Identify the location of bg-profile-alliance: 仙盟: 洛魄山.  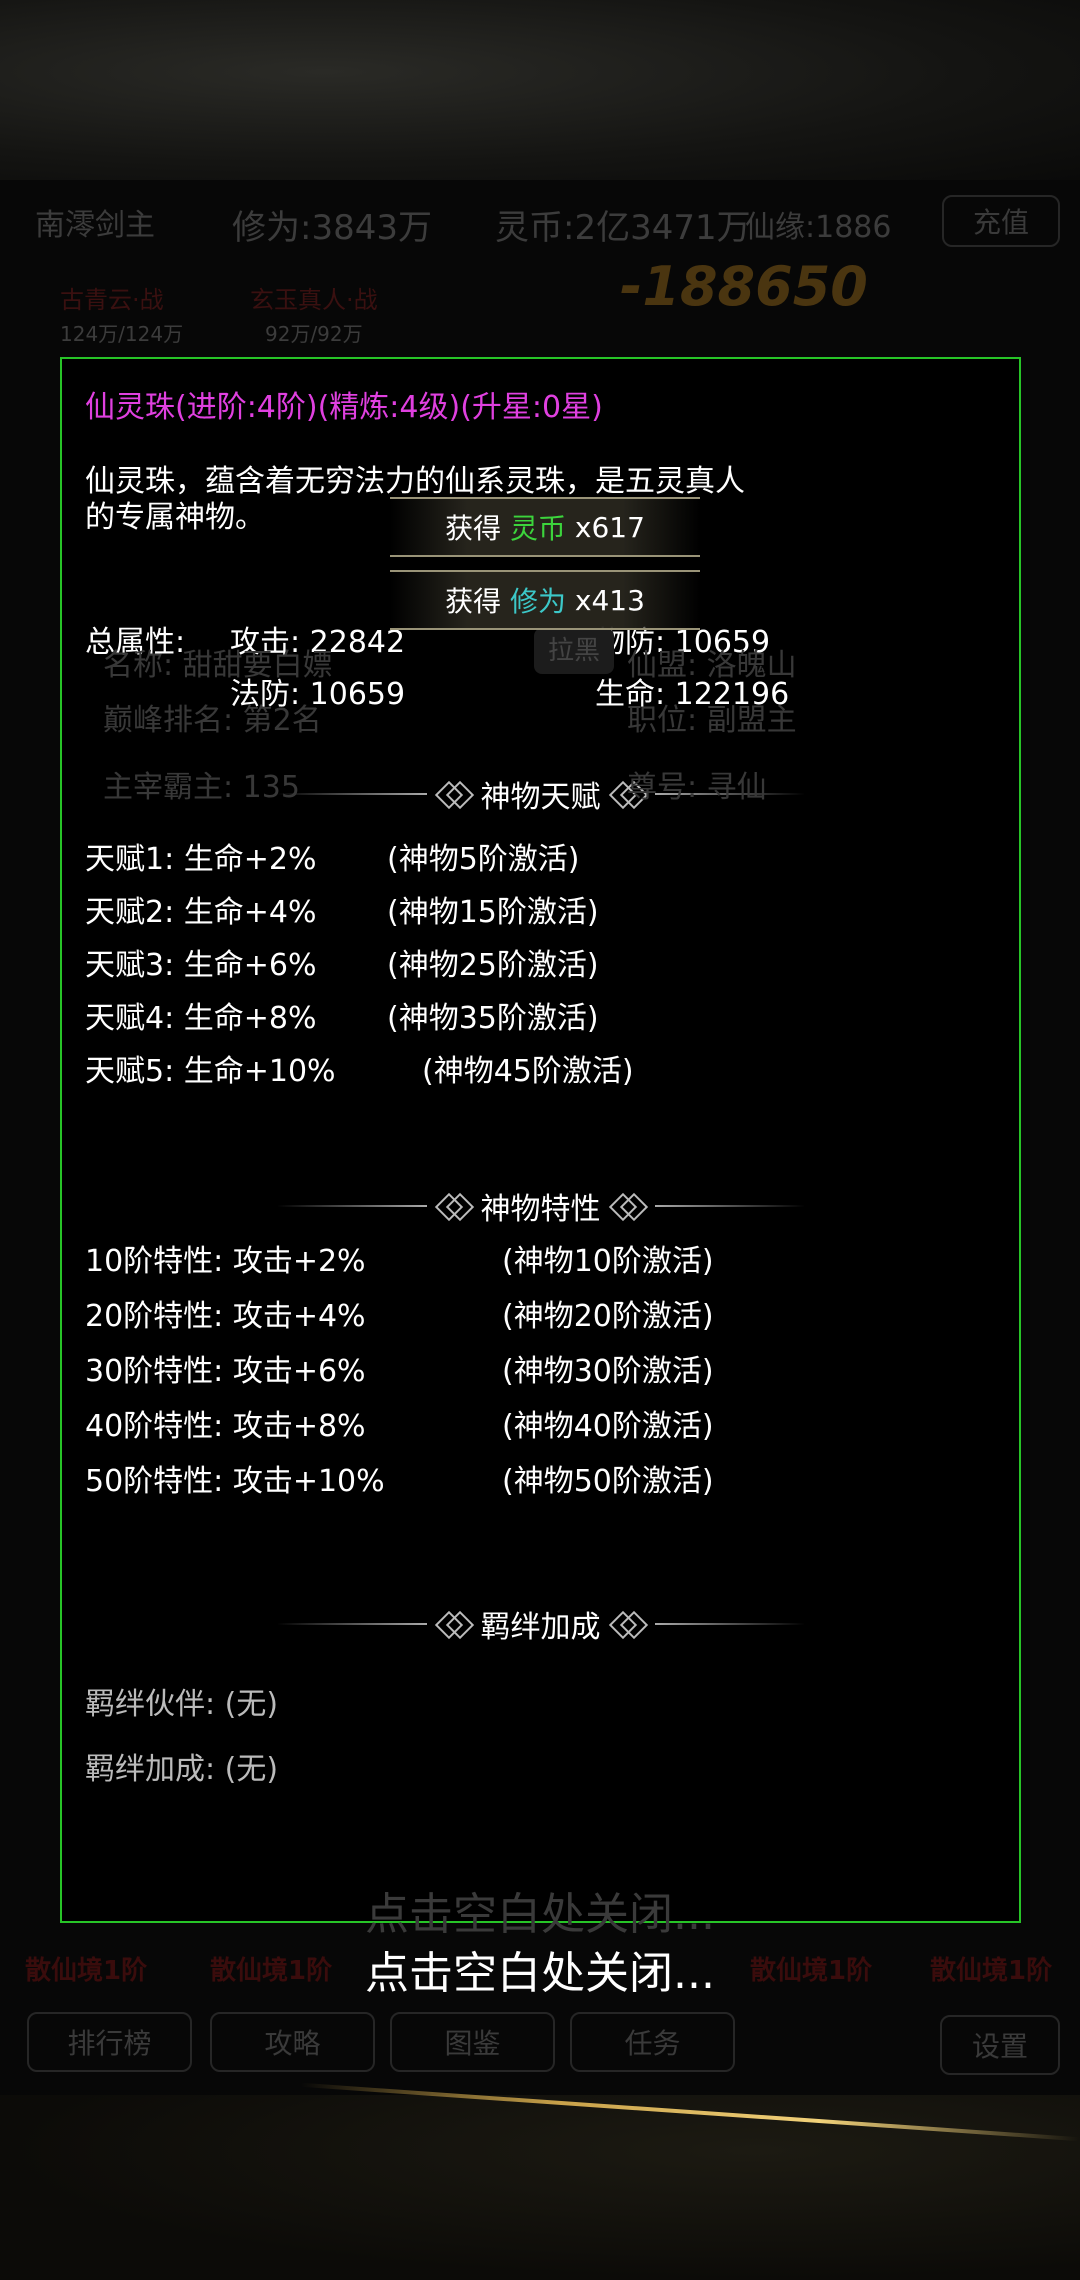
(712, 665).